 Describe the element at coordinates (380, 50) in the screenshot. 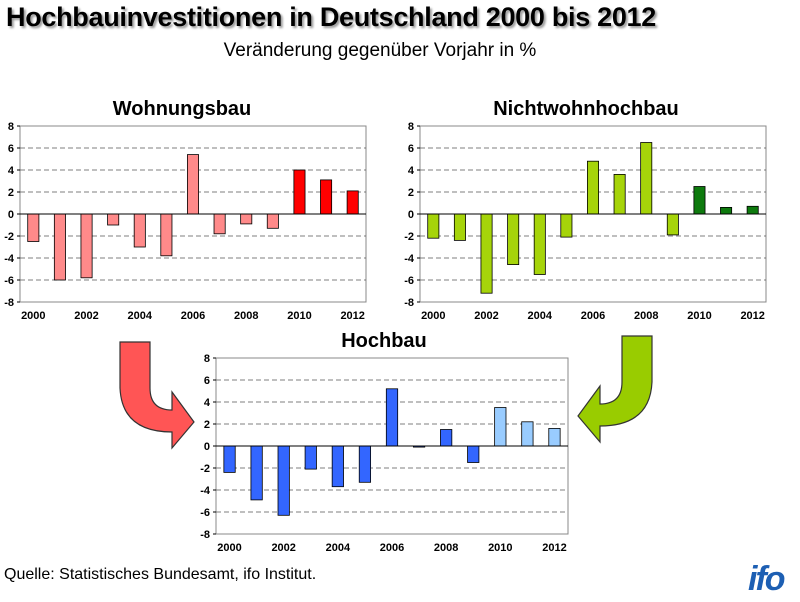

I see `page-subtitle: Veränderung gegenüber Vorjahr in %` at that location.